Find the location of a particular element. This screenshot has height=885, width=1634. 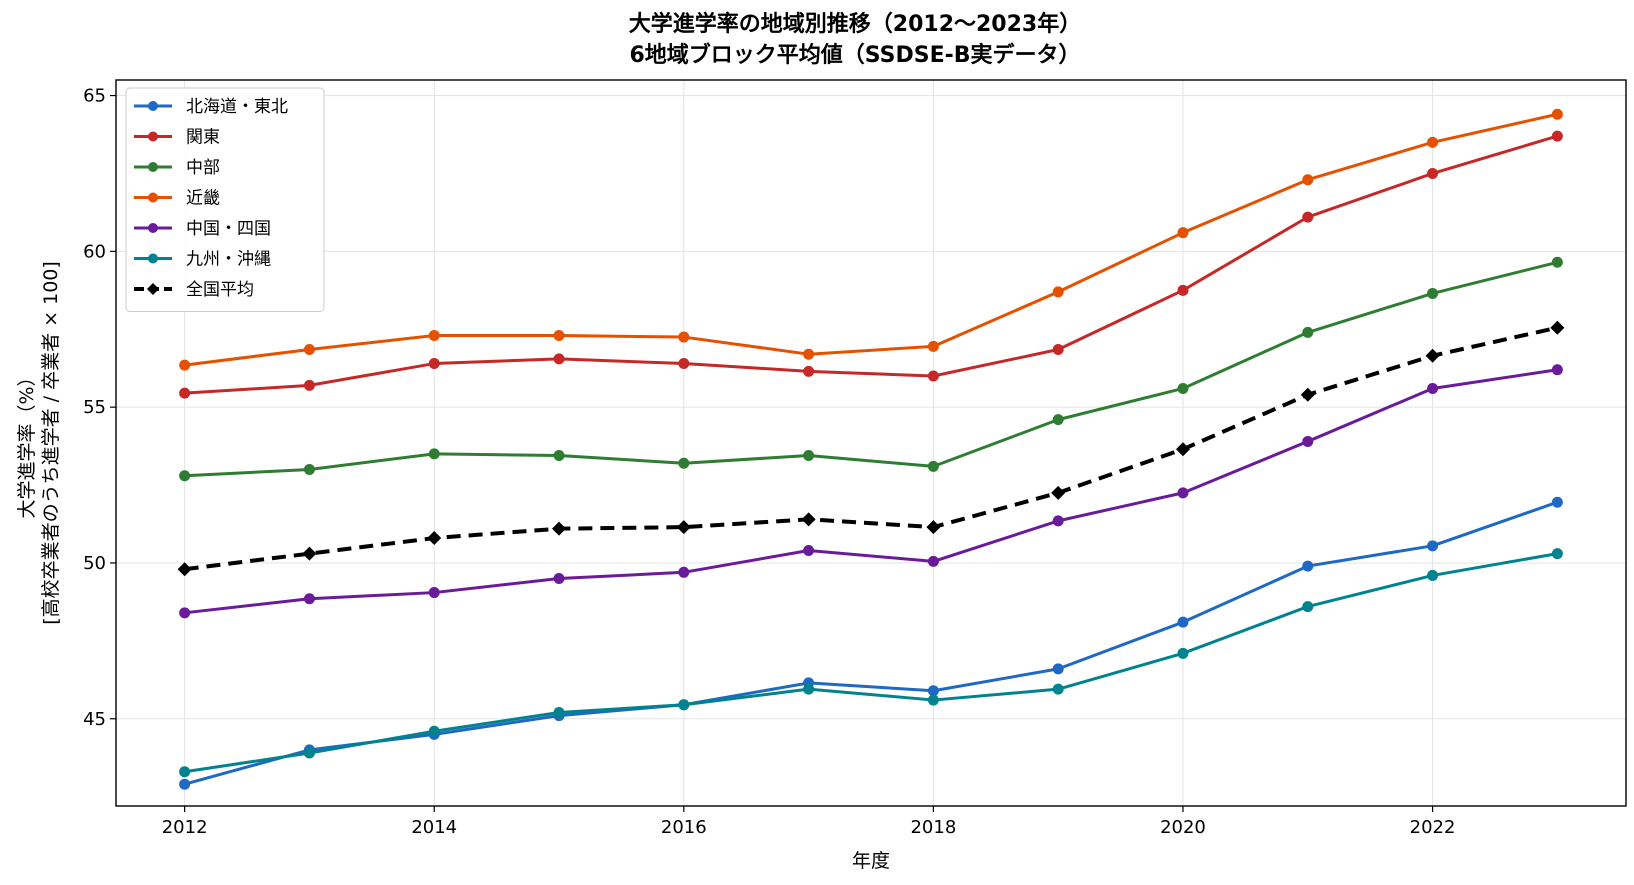

y-axis: 45 50 55 60 65 is located at coordinates (99, 408).